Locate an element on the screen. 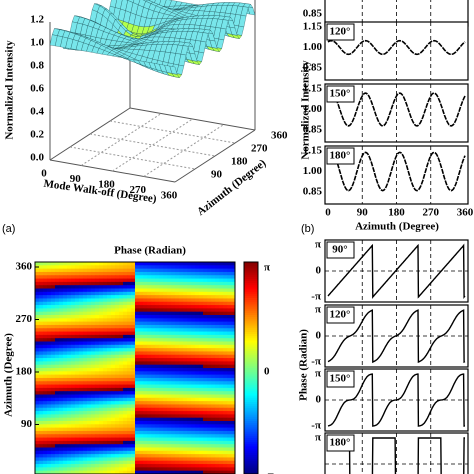 The image size is (474, 474). y-tick-label: π is located at coordinates (318, 374).